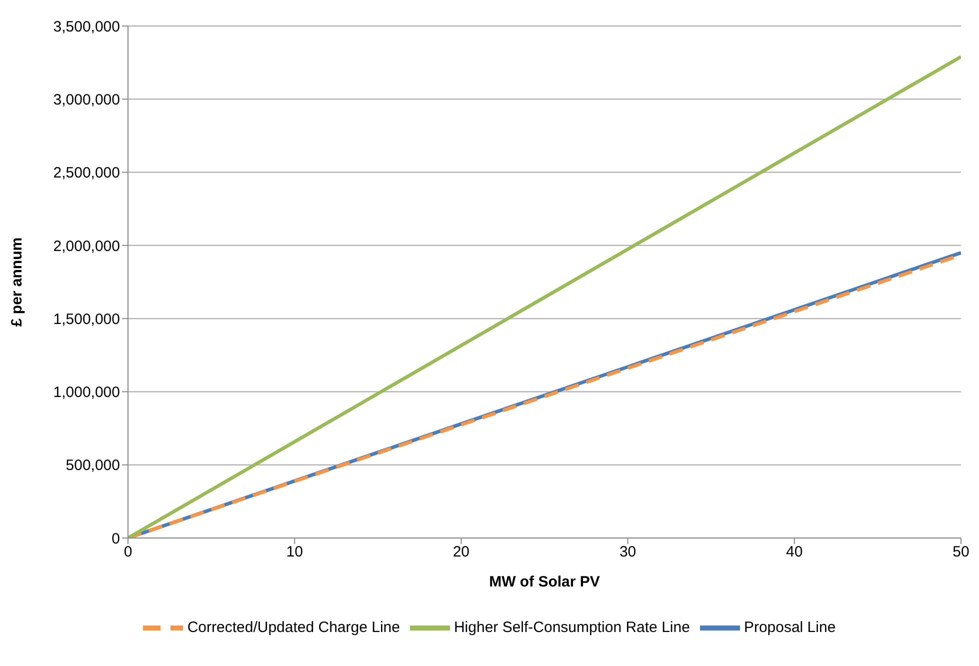 This screenshot has width=979, height=666. Describe the element at coordinates (86, 246) in the screenshot. I see `y-tick-label: 2,000,000` at that location.